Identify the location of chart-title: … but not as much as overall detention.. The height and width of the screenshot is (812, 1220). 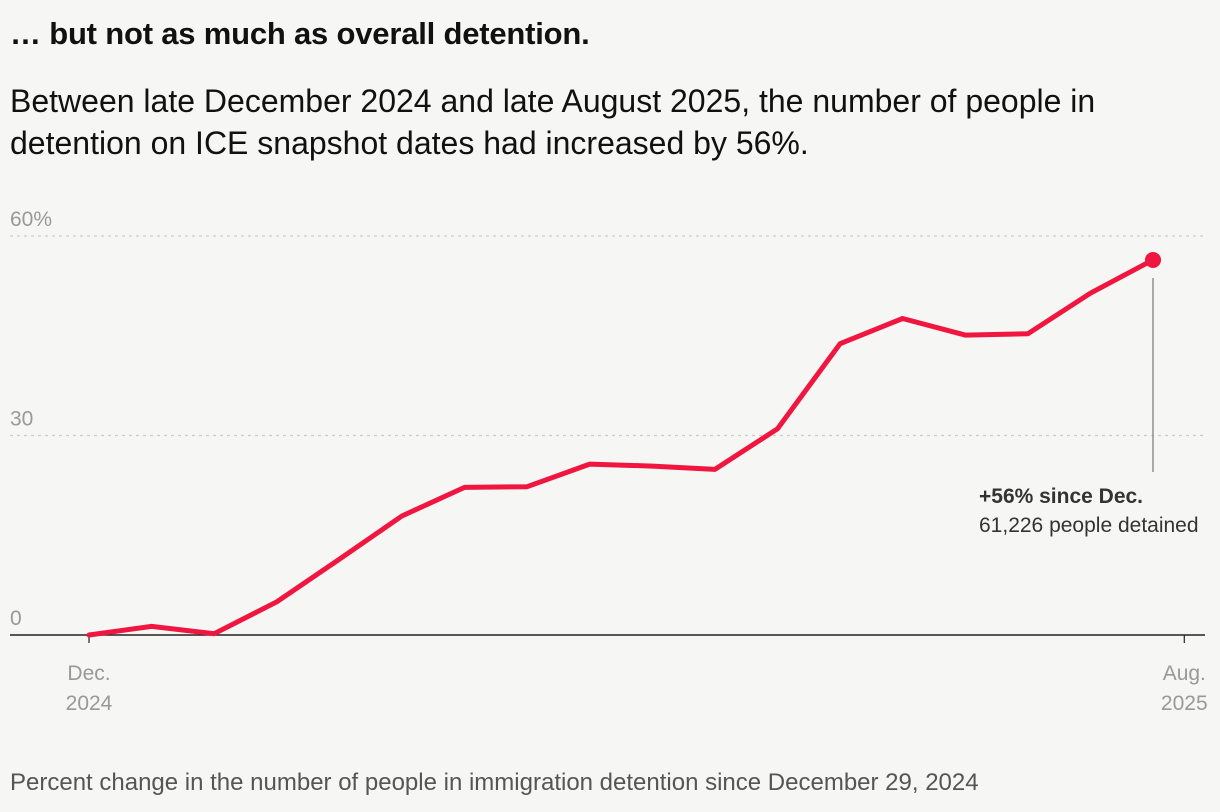
(300, 33).